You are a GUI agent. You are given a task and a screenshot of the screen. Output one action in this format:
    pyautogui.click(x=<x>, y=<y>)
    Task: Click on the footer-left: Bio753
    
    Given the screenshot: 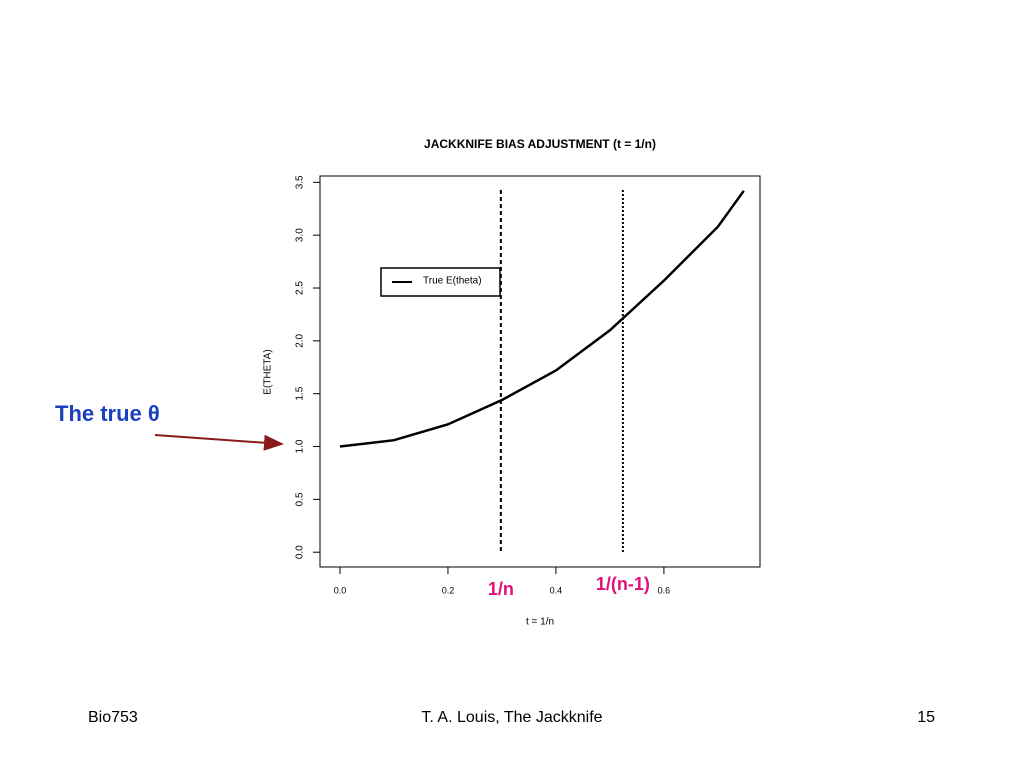 What is the action you would take?
    pyautogui.click(x=113, y=717)
    